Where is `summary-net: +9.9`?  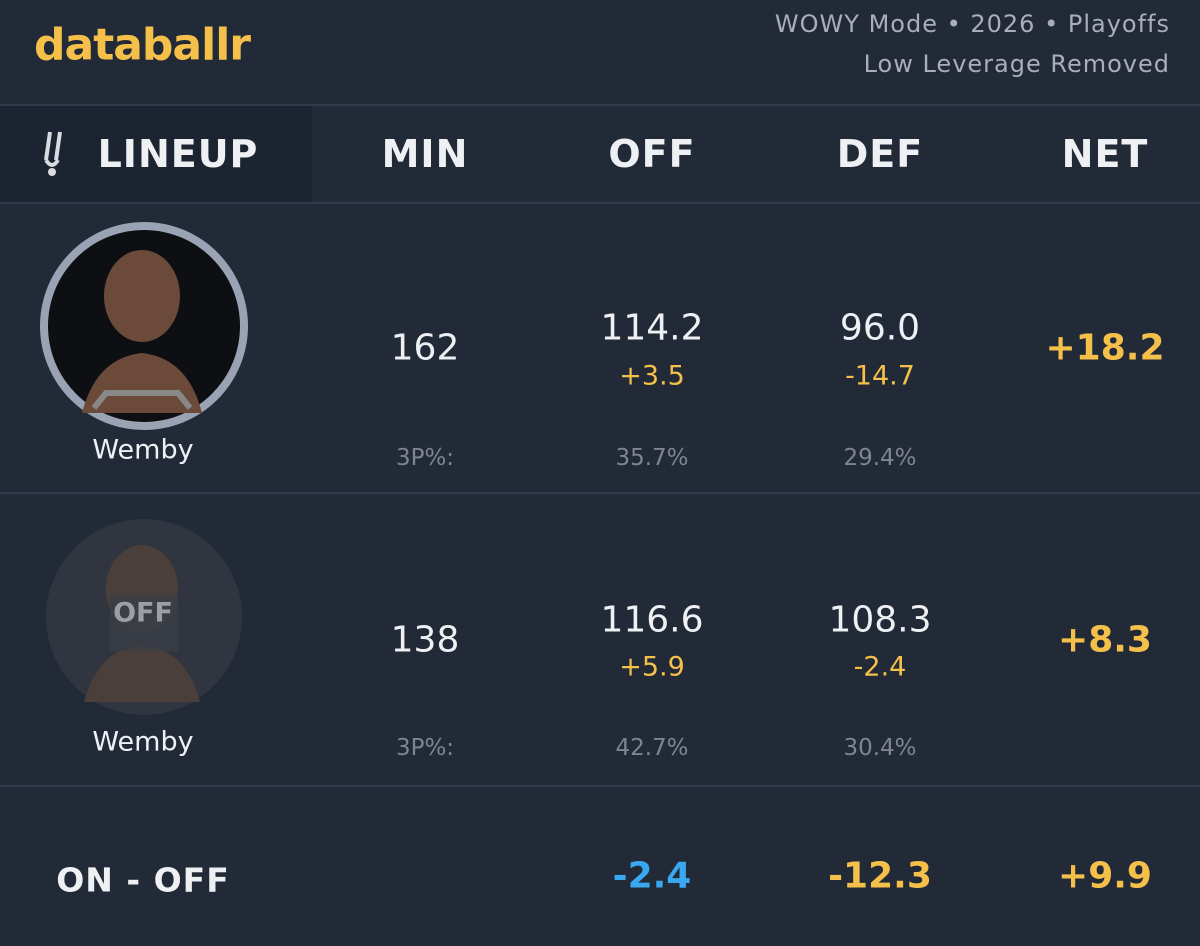 summary-net: +9.9 is located at coordinates (1105, 876).